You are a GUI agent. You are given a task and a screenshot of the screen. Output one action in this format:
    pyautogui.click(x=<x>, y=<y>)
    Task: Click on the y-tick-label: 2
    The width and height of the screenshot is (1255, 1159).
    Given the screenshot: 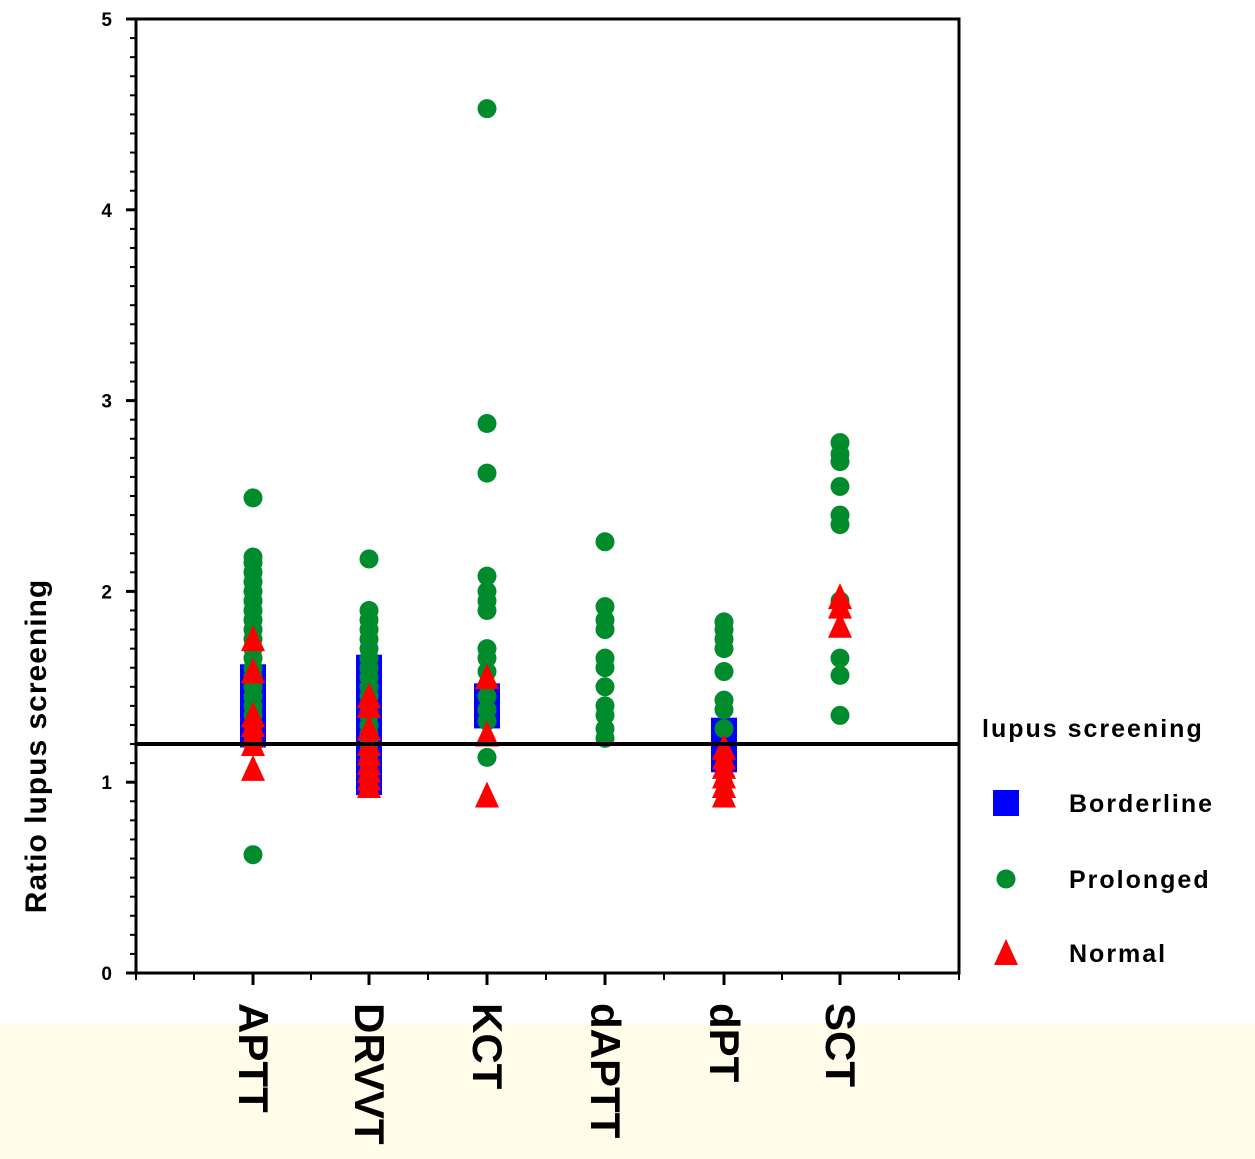 What is the action you would take?
    pyautogui.click(x=106, y=592)
    